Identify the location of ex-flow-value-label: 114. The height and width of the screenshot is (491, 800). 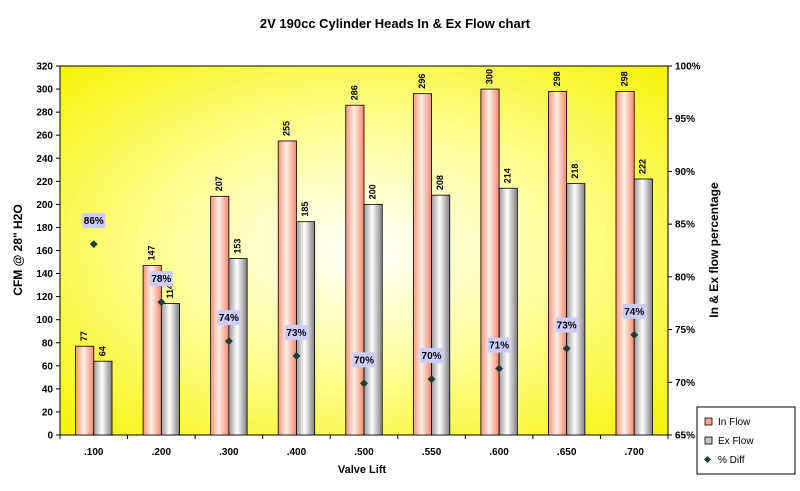
(170, 291).